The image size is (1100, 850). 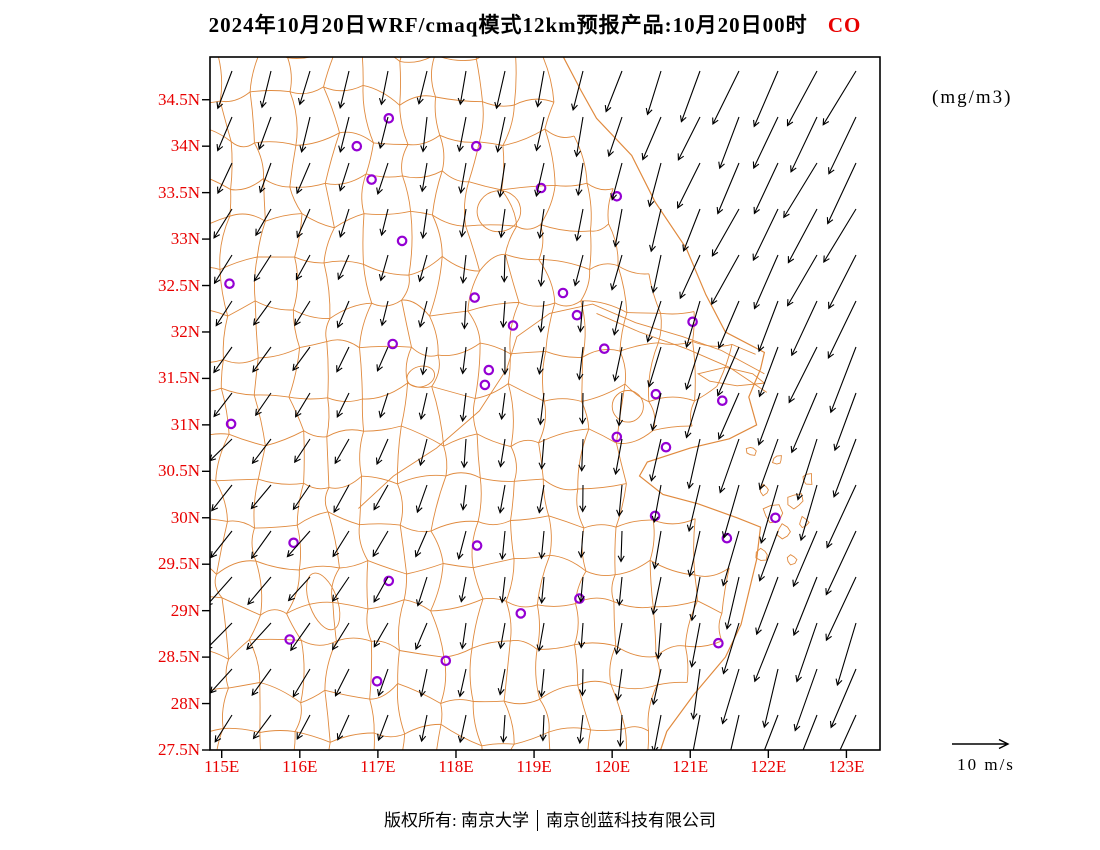 I want to click on lat-tick-label: 28.5N, so click(x=178, y=657).